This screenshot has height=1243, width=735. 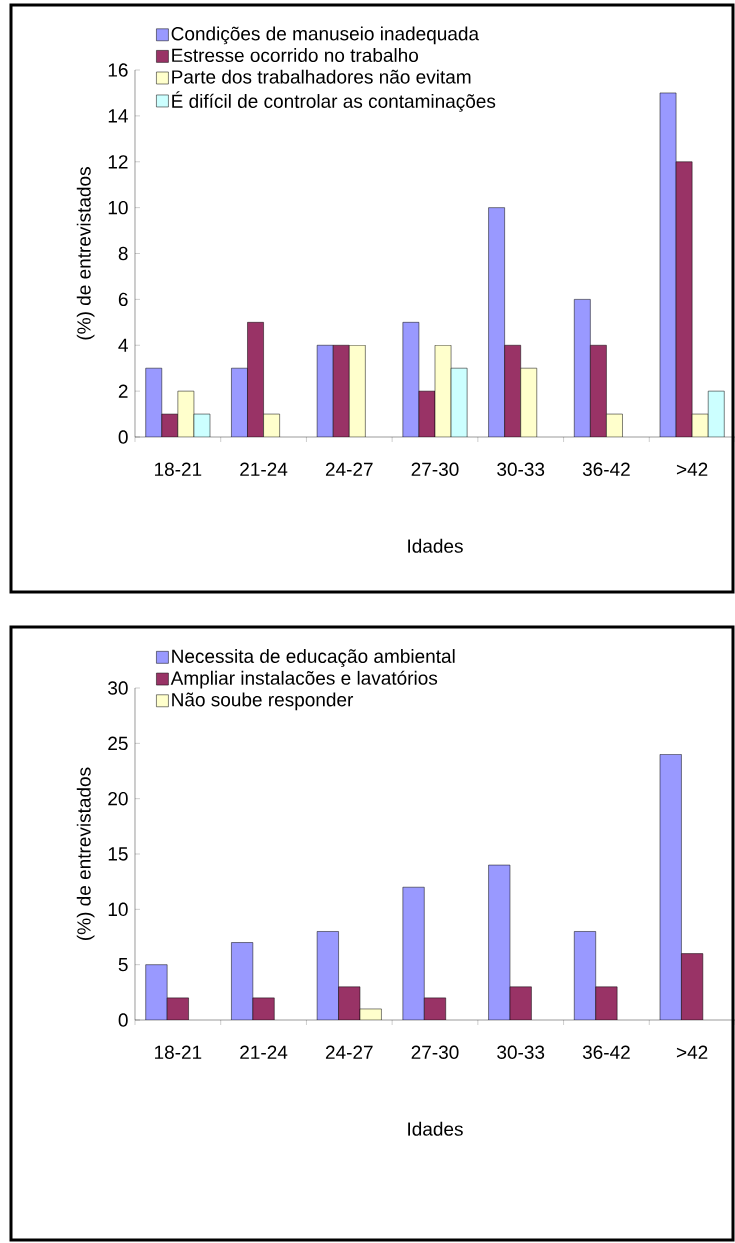 I want to click on y-tick-label: 5, so click(x=123, y=965).